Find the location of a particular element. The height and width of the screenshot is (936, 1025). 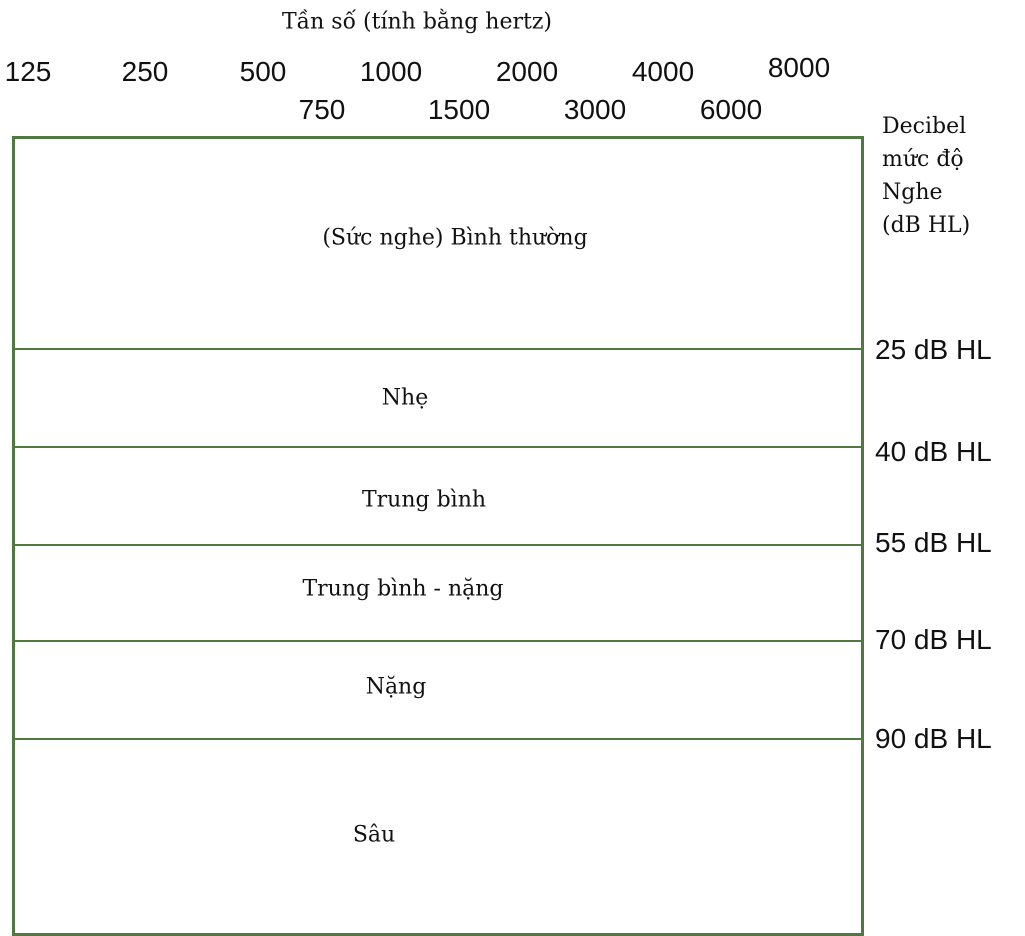

threshold-label-40: 40 dB HL is located at coordinates (933, 451).